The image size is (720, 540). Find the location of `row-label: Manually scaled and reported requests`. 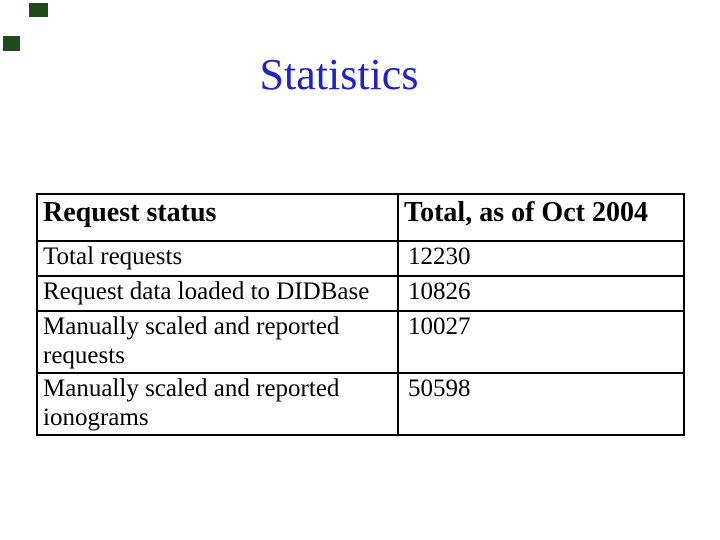

row-label: Manually scaled and reported requests is located at coordinates (217, 342).